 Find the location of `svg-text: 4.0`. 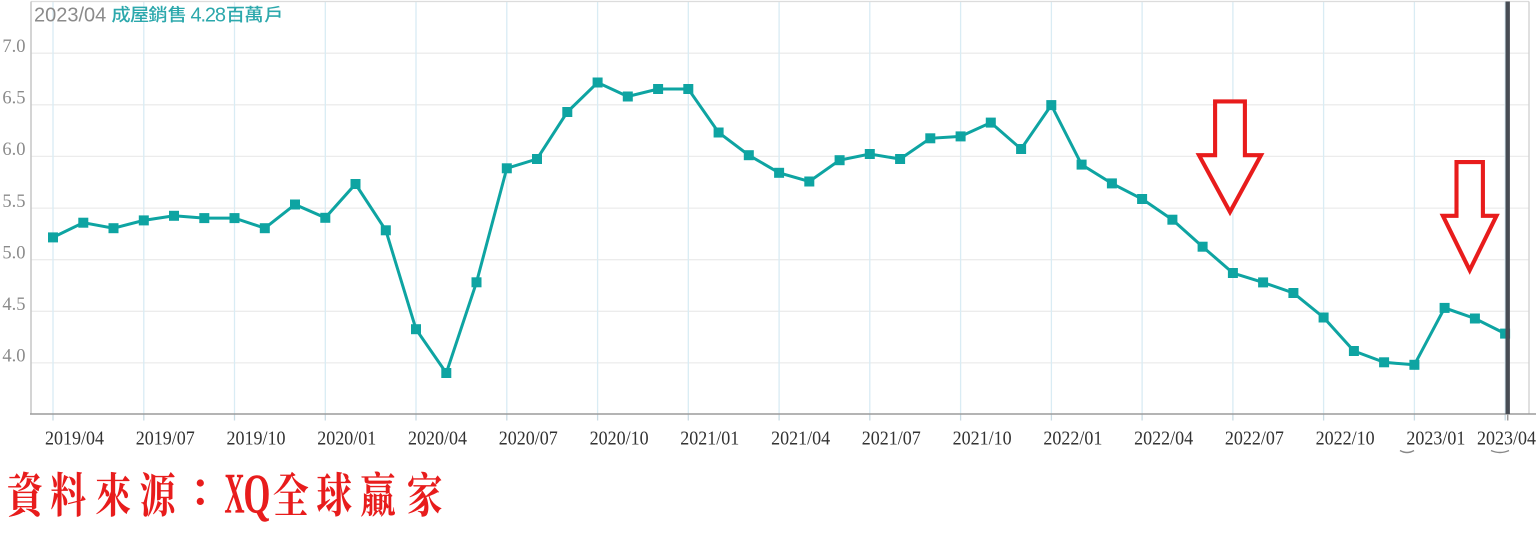

svg-text: 4.0 is located at coordinates (13, 357).